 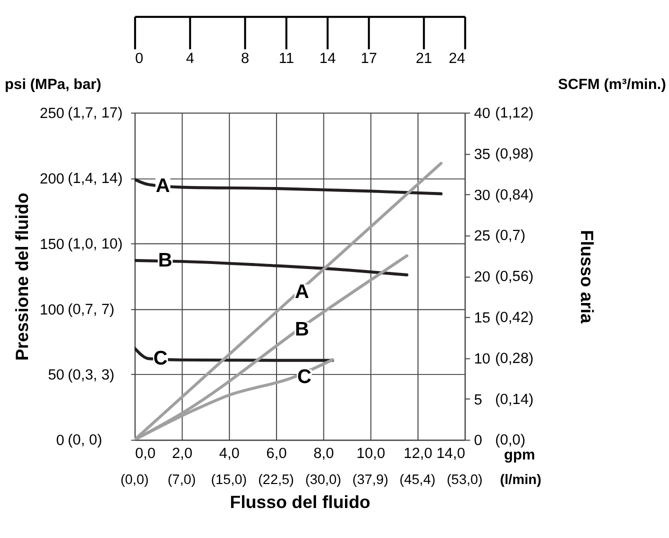 I want to click on x2-tick-label: 14, so click(x=327, y=59).